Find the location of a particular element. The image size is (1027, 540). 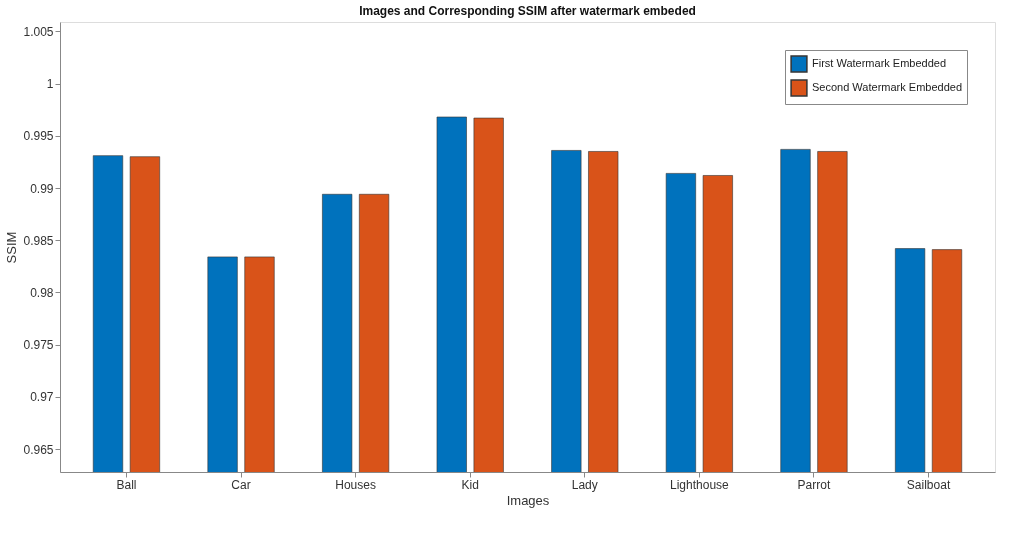

y-tick-label: 0.965 is located at coordinates (38, 449).